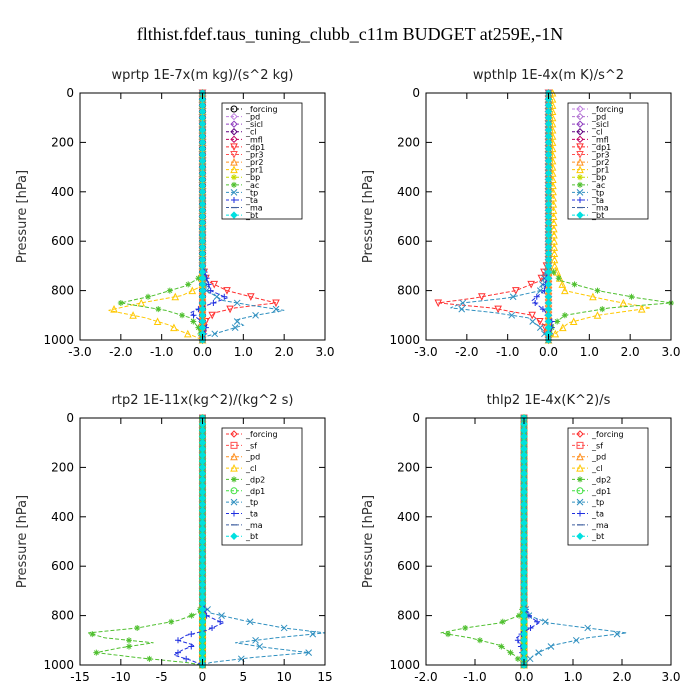  I want to click on legend-entry: _dp2, so click(255, 479).